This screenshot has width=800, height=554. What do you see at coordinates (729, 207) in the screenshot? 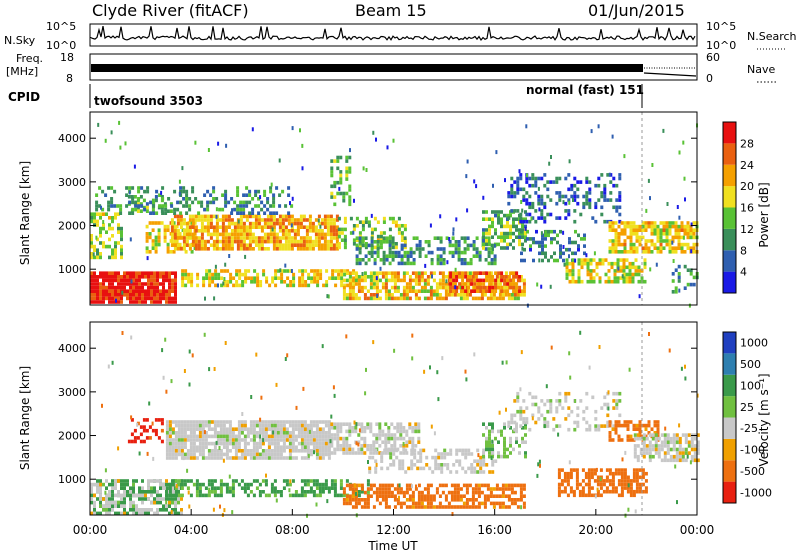
I see `colorbar-frame` at bounding box center [729, 207].